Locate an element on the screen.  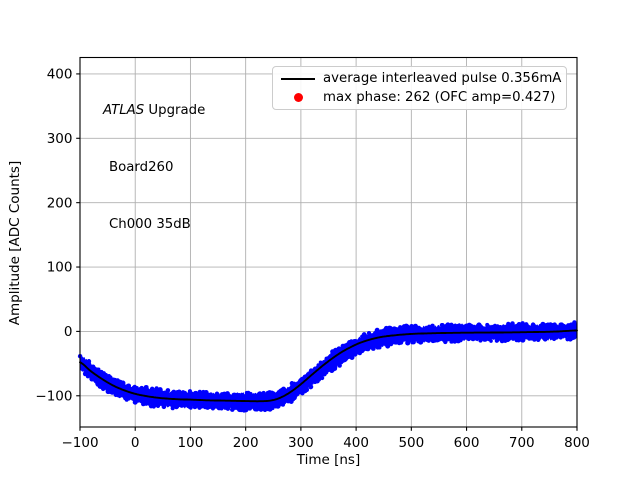
legend-line-sample is located at coordinates (298, 78).